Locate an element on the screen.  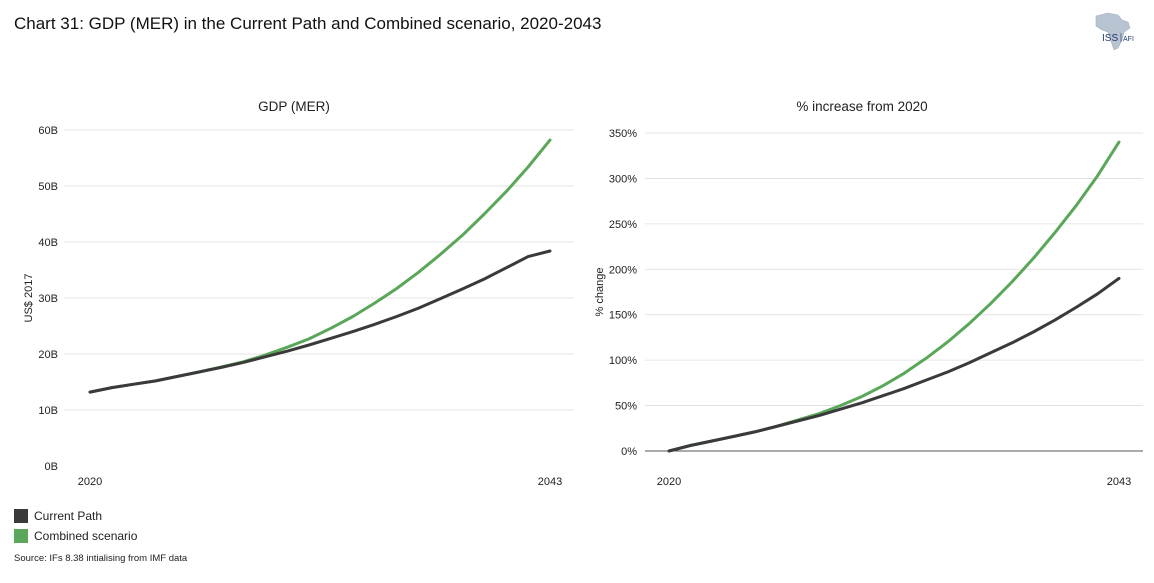
legend: Current Path Combined scenario is located at coordinates (75, 526).